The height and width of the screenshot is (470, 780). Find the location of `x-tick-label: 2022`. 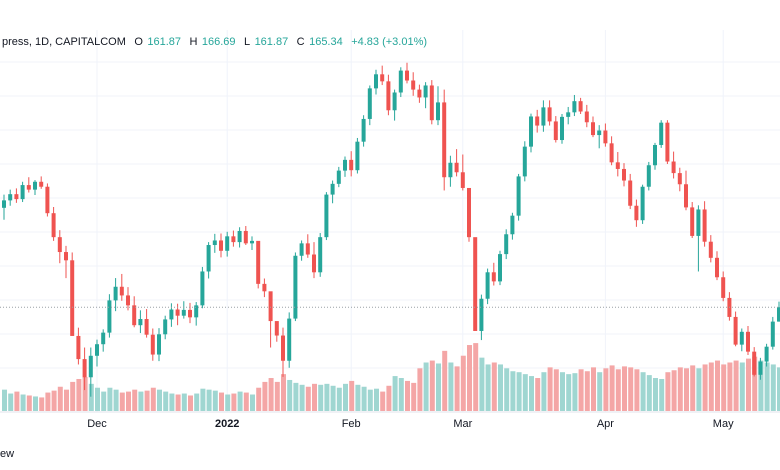

x-tick-label: 2022 is located at coordinates (227, 424).